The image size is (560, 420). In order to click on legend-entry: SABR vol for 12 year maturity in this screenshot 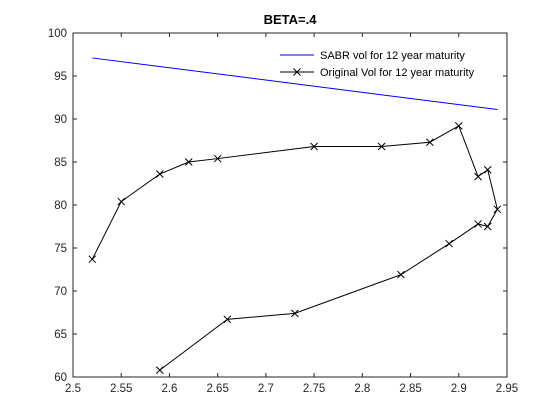, I will do `click(372, 56)`.